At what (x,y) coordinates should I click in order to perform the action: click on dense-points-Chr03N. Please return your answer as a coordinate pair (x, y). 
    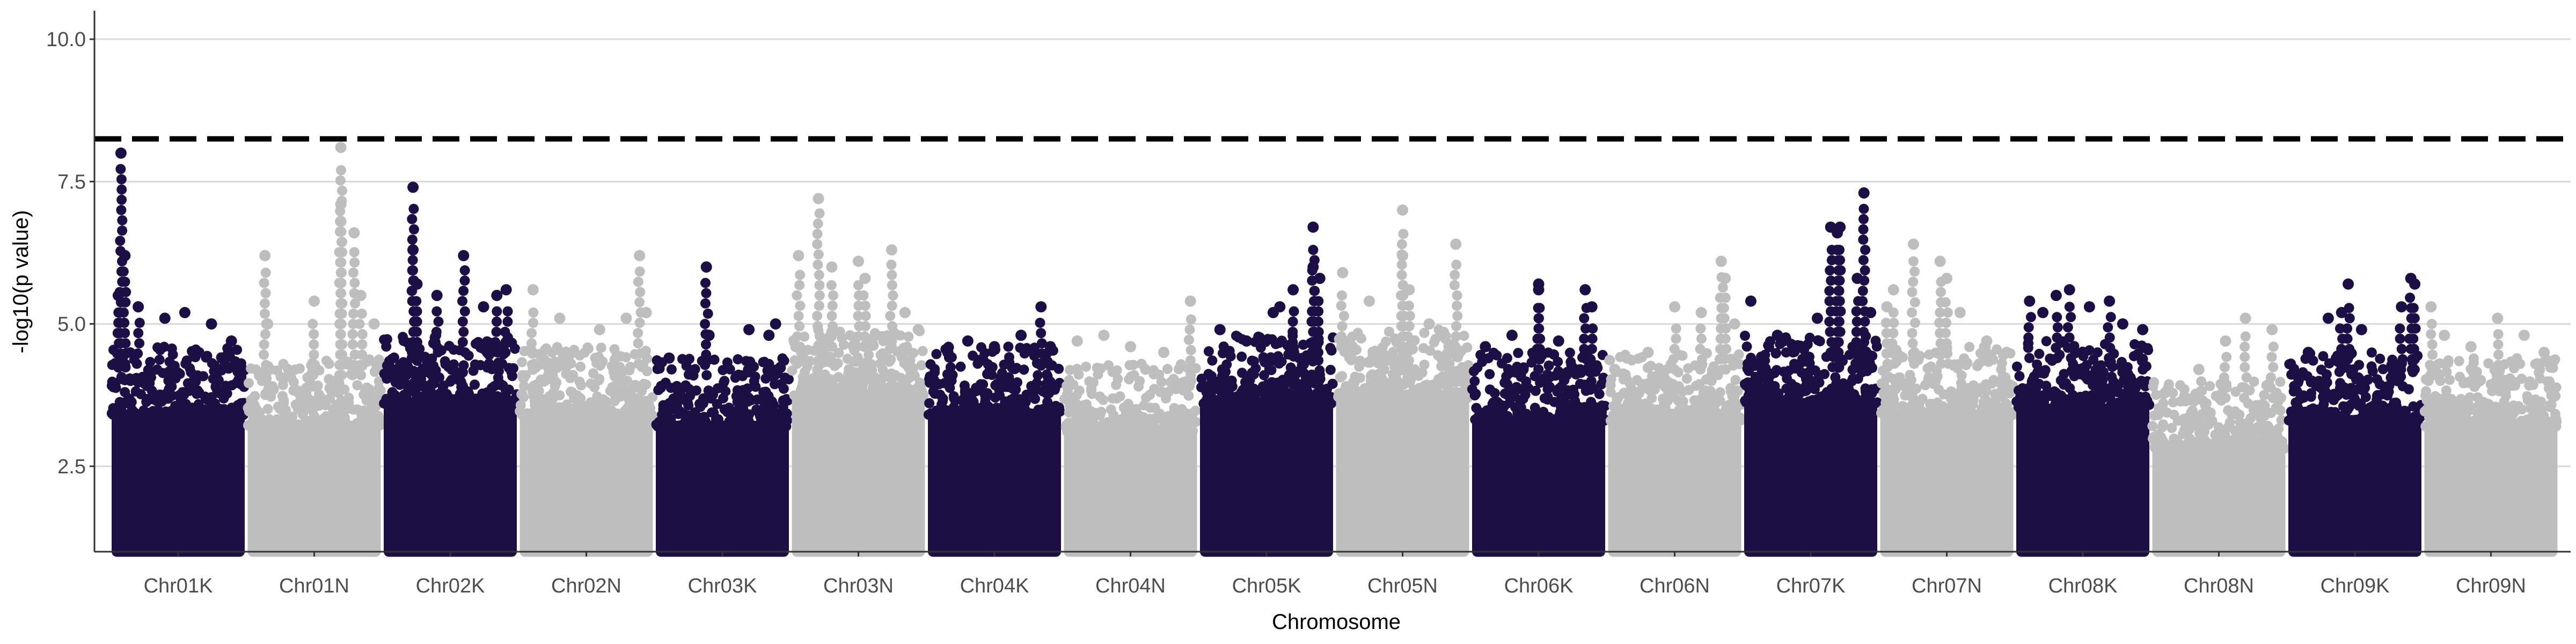
    Looking at the image, I should click on (858, 474).